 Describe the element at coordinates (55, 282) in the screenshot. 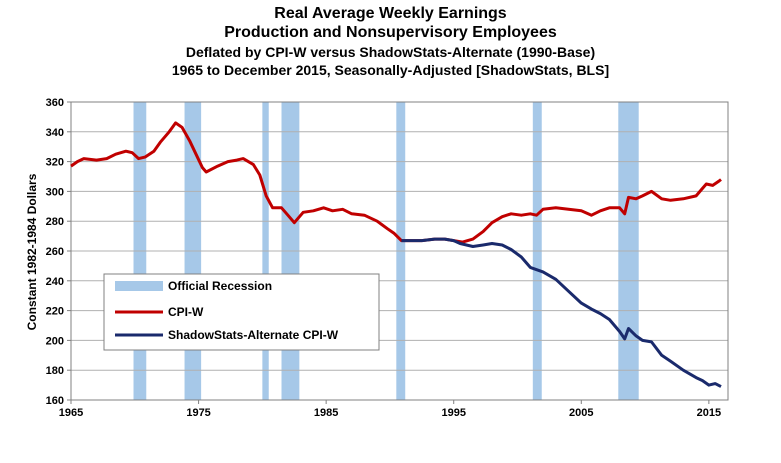

I see `y-tick-label-240: 240` at that location.